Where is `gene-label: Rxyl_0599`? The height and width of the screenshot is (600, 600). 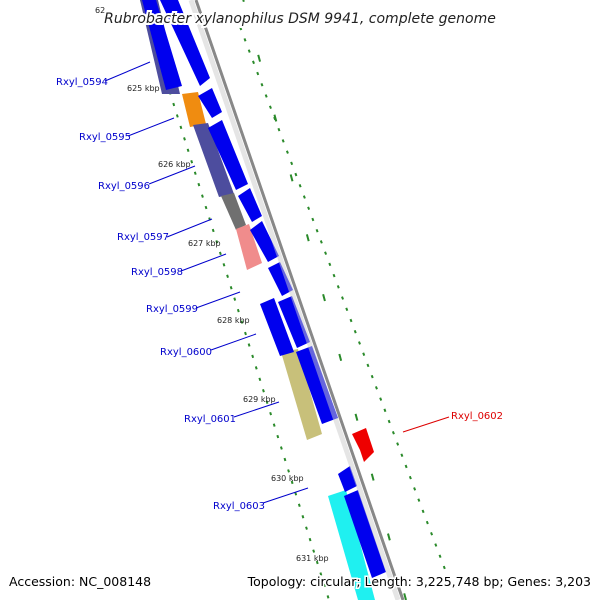 gene-label: Rxyl_0599 is located at coordinates (172, 309).